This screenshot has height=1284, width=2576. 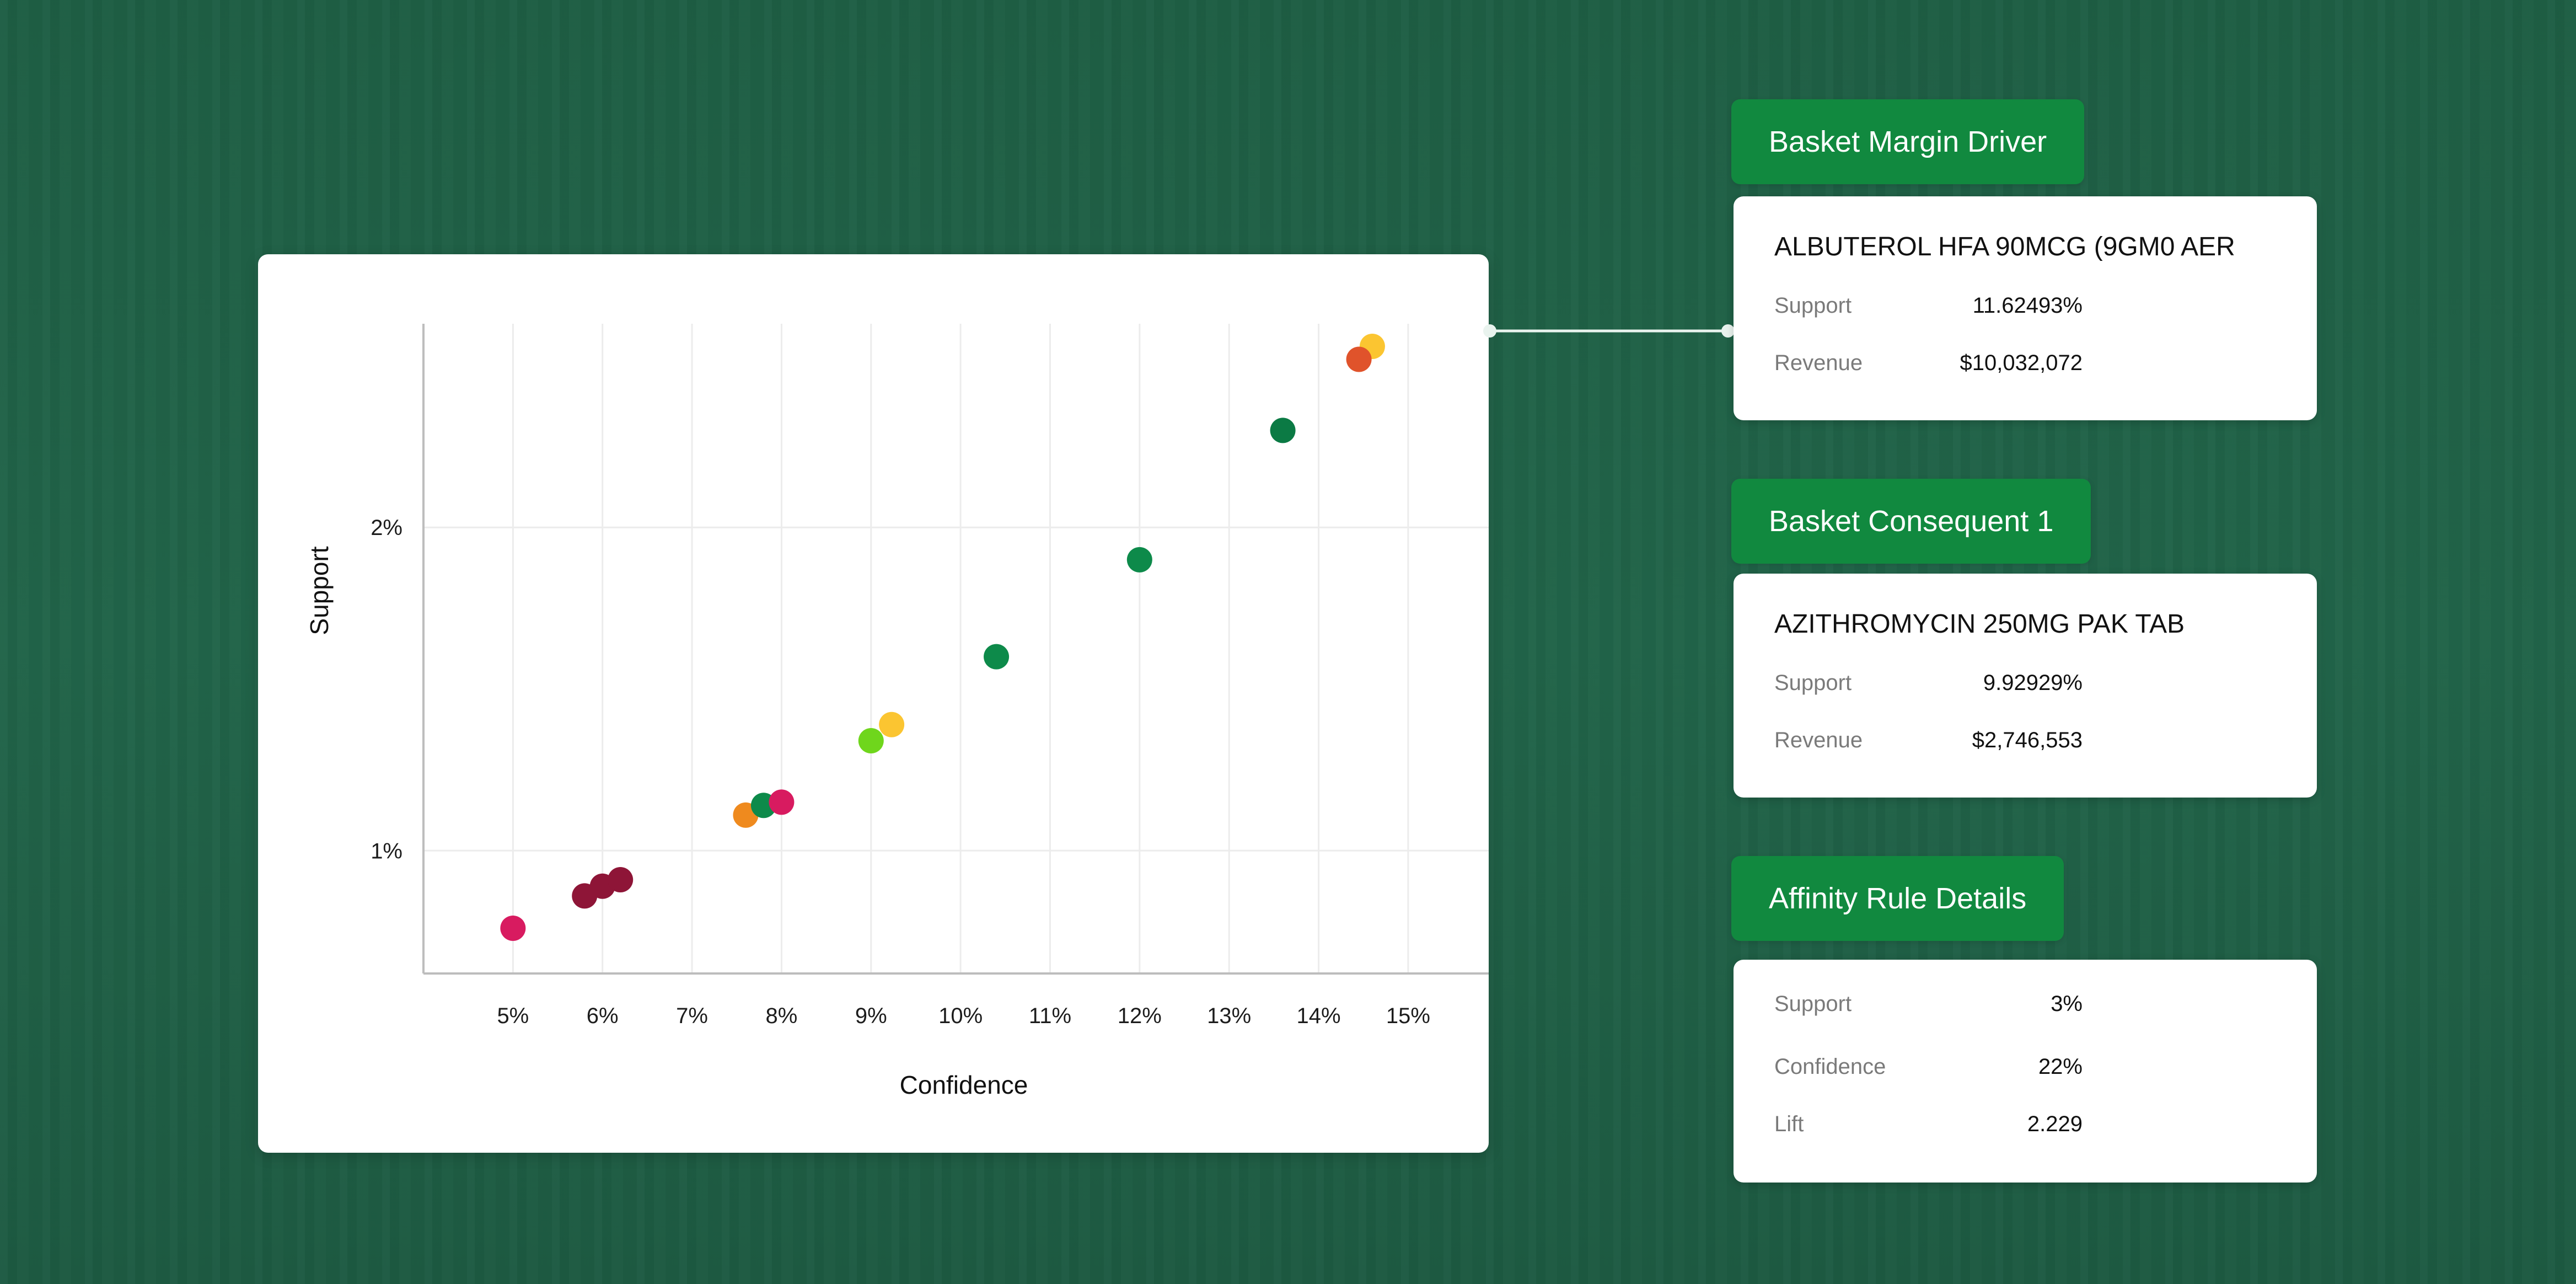 What do you see at coordinates (692, 1016) in the screenshot?
I see `x-tick-label: 7%` at bounding box center [692, 1016].